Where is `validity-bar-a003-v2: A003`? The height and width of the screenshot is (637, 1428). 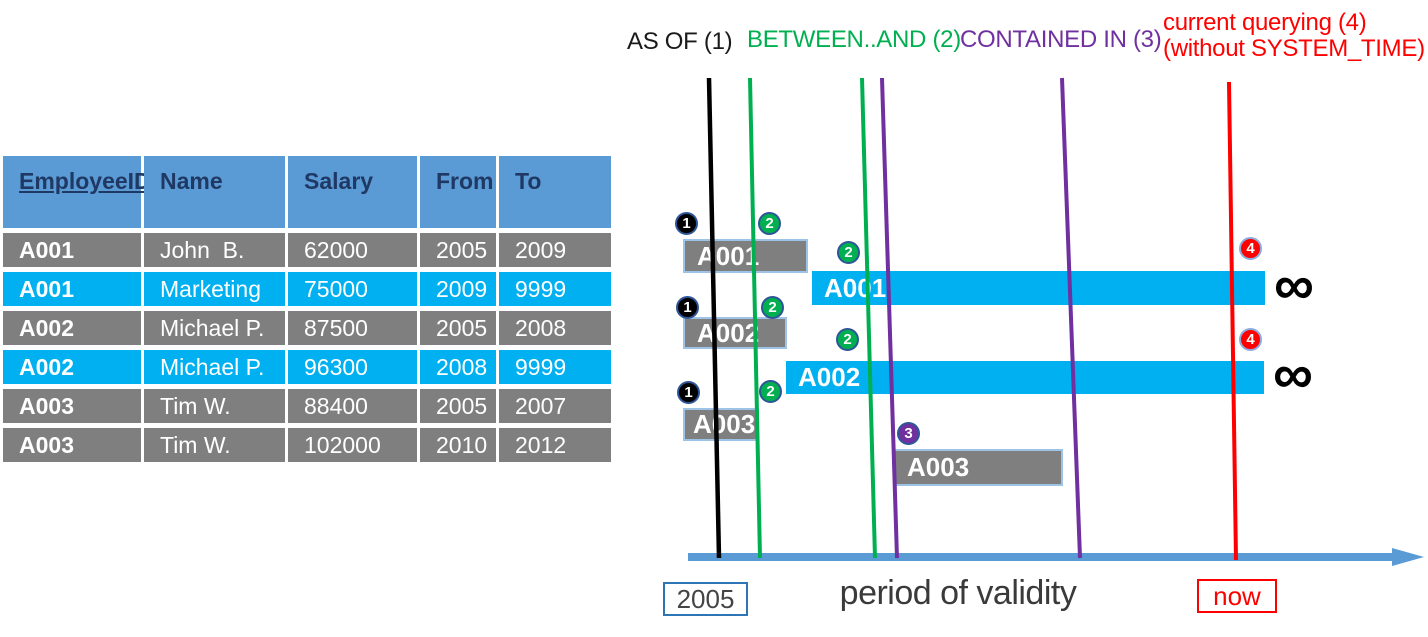
validity-bar-a003-v2: A003 is located at coordinates (978, 467).